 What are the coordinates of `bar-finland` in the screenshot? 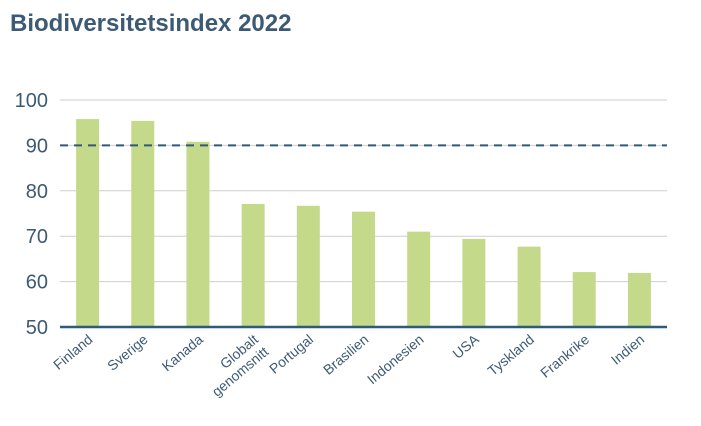 It's located at (88, 223).